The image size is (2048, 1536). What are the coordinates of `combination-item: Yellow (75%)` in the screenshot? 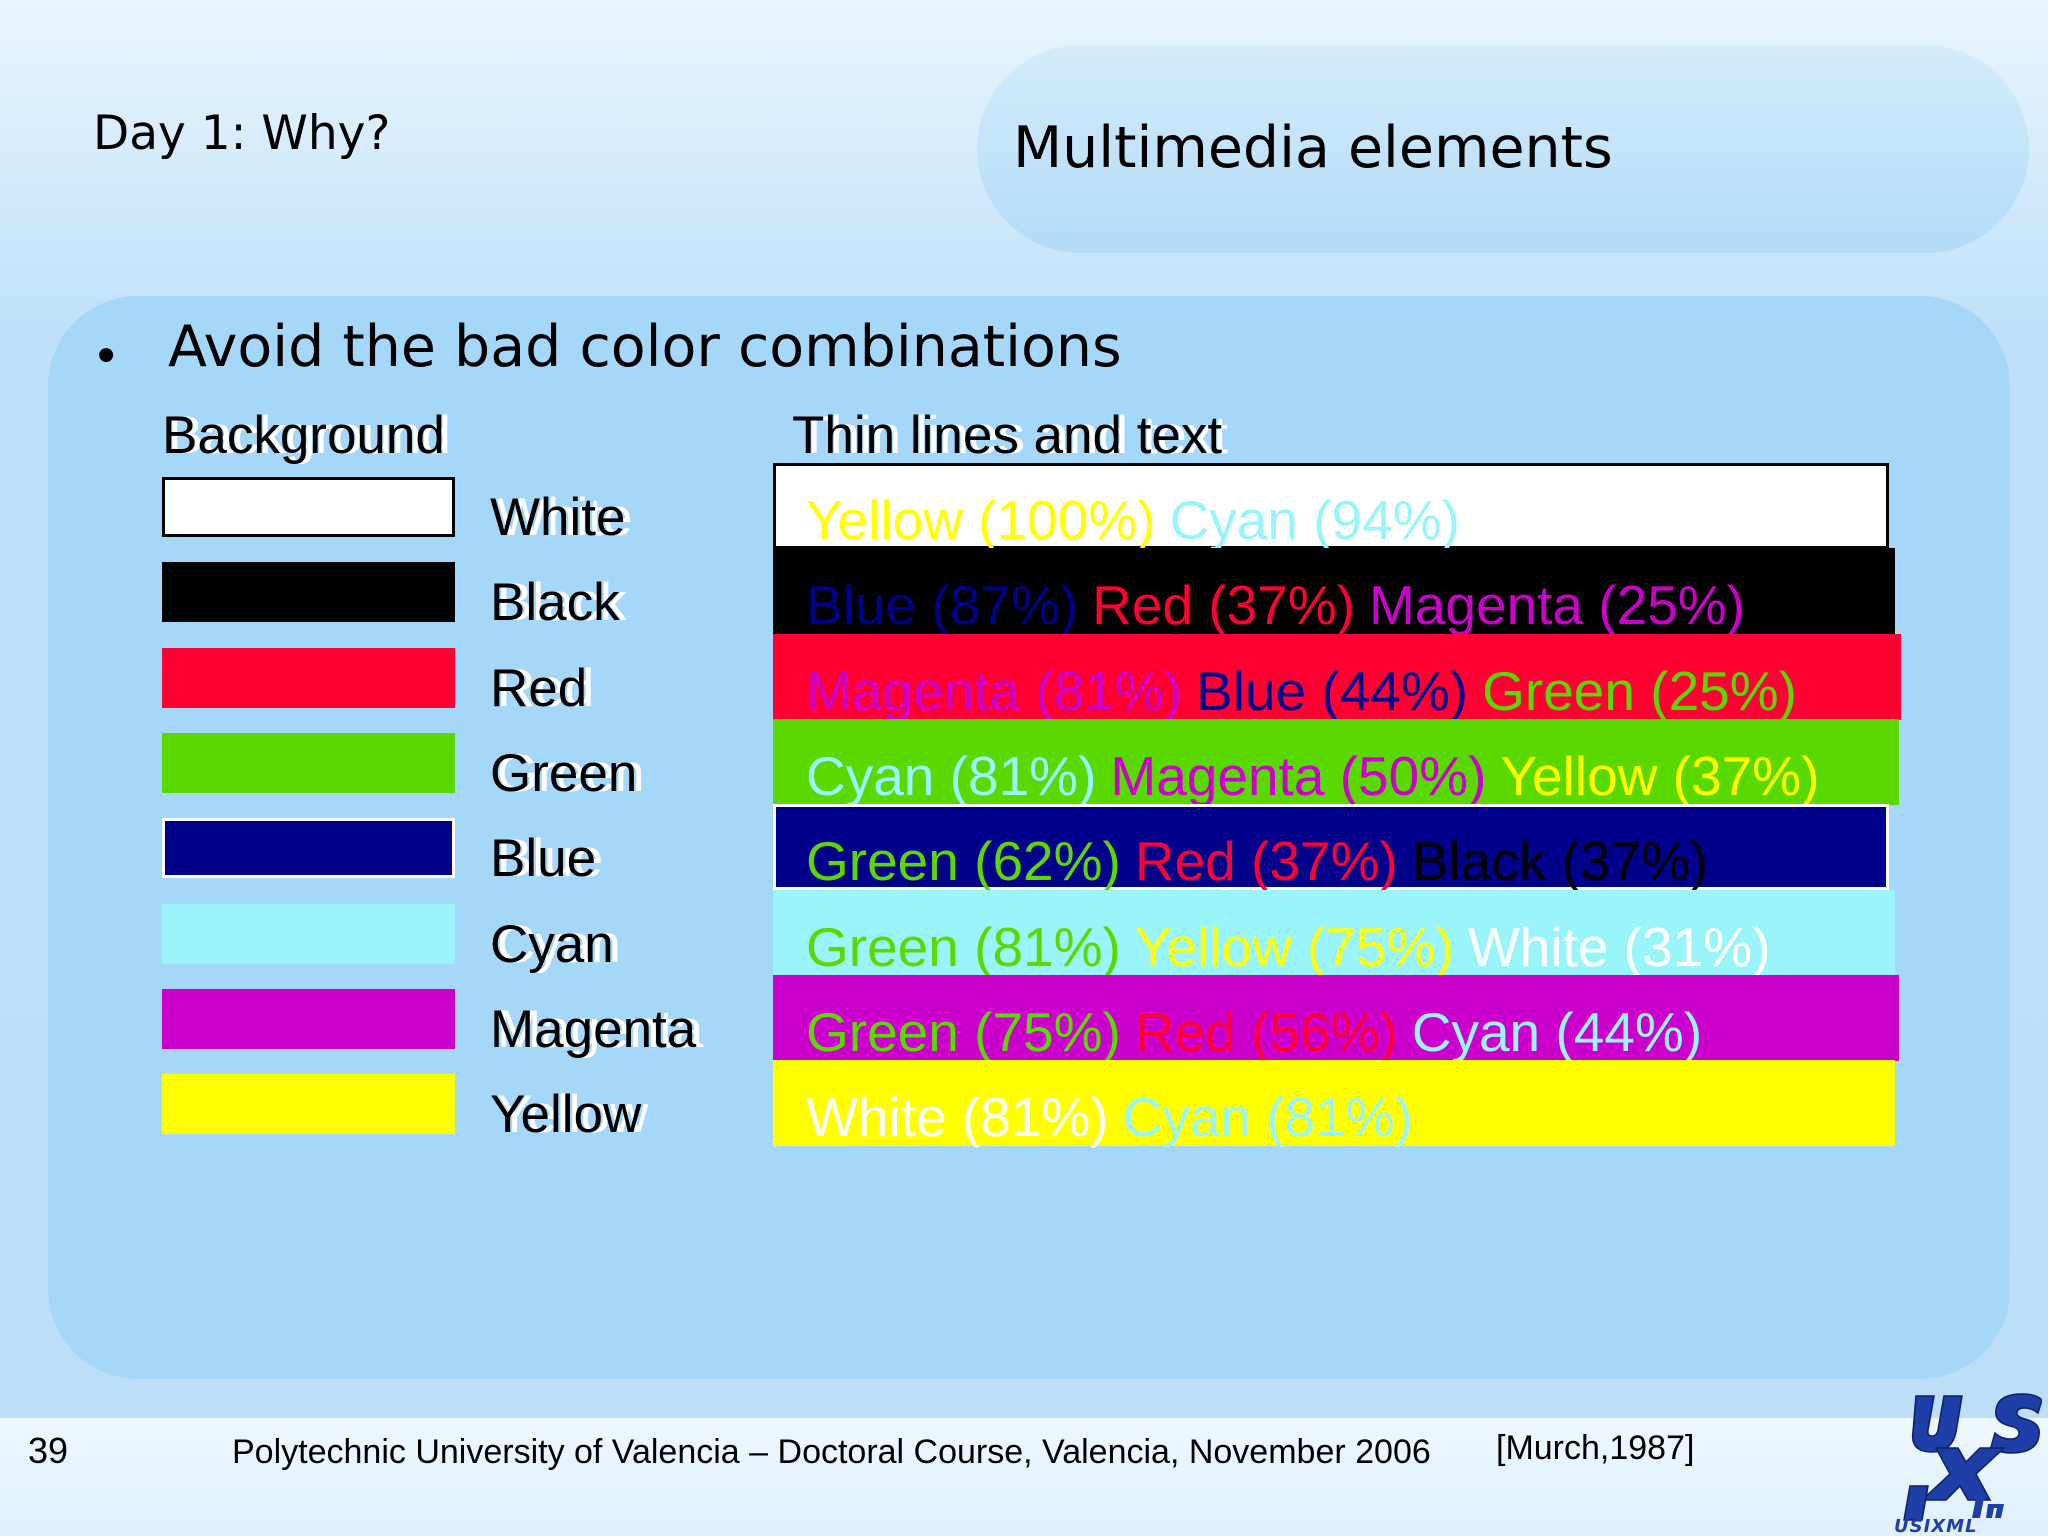 It's located at (1294, 946).